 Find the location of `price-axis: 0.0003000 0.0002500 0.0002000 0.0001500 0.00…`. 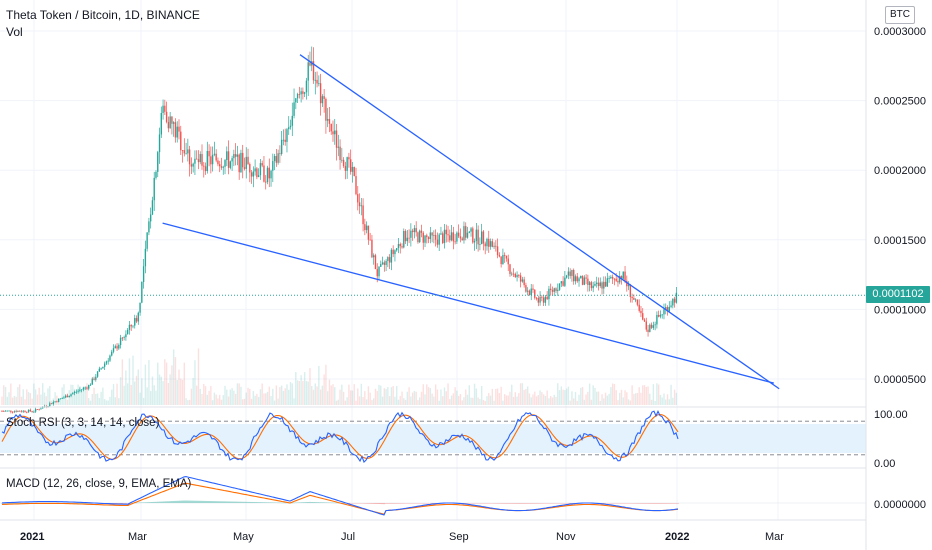

price-axis: 0.0003000 0.0002500 0.0002000 0.0001500 0.00… is located at coordinates (900, 206).